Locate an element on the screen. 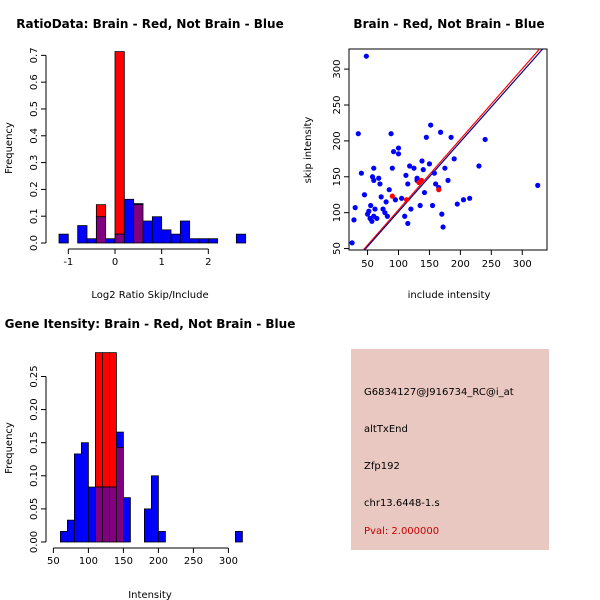 The width and height of the screenshot is (600, 600). ratio-y-tick-label-3: 0.3 is located at coordinates (34, 163).